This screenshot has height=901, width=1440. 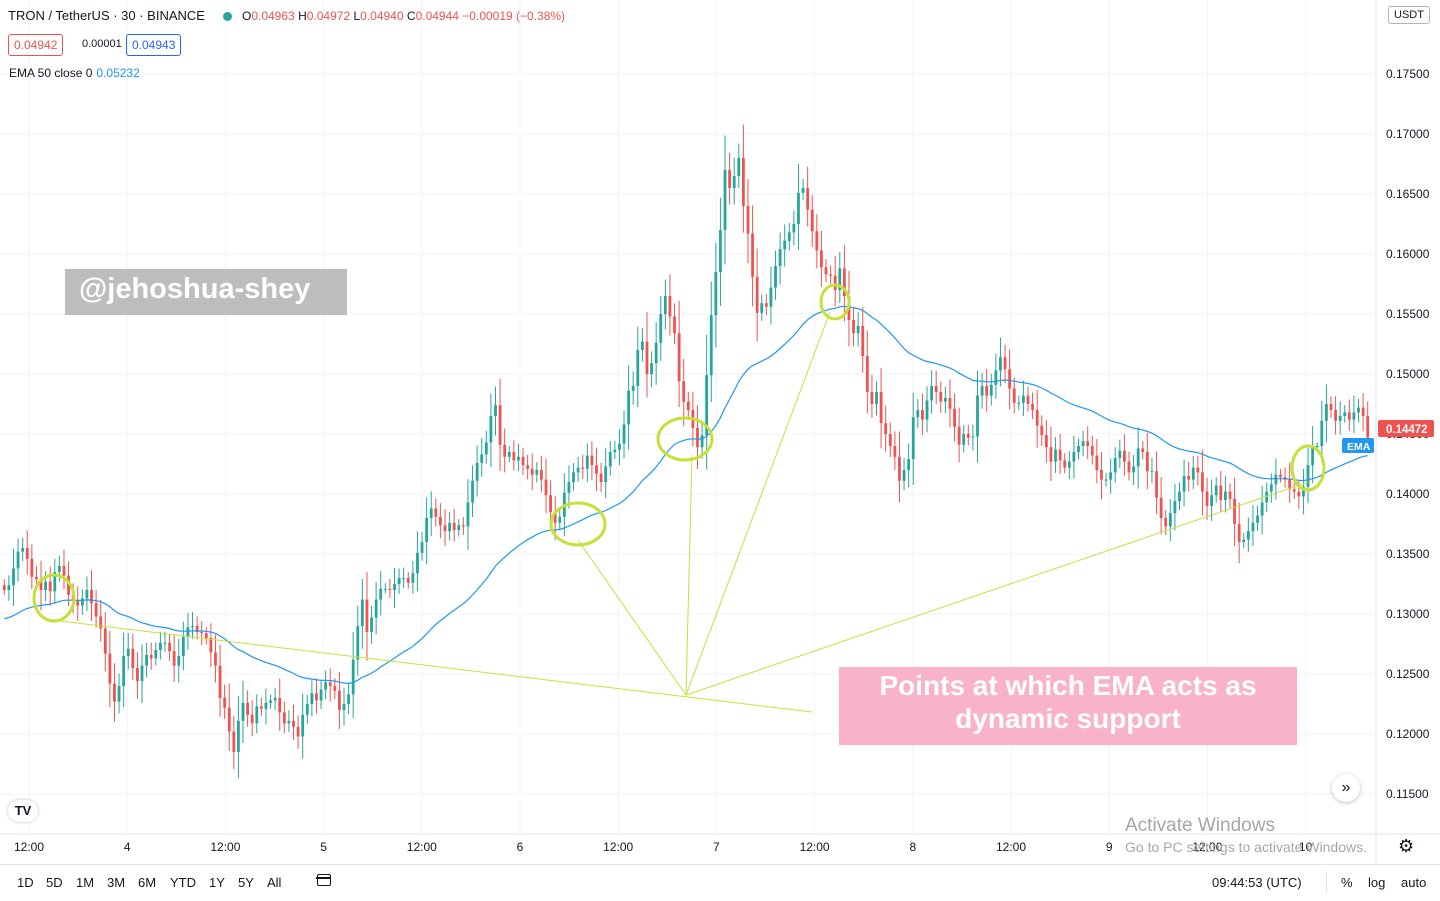 I want to click on price-tick-label: 0.12000, so click(x=1408, y=734).